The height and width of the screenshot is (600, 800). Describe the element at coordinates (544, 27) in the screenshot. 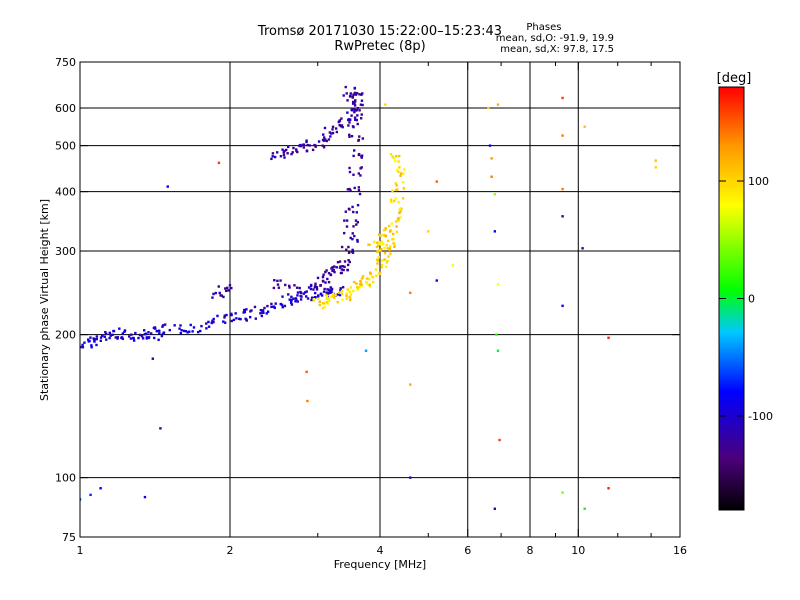

I see `phase-stats-header: Phases` at that location.